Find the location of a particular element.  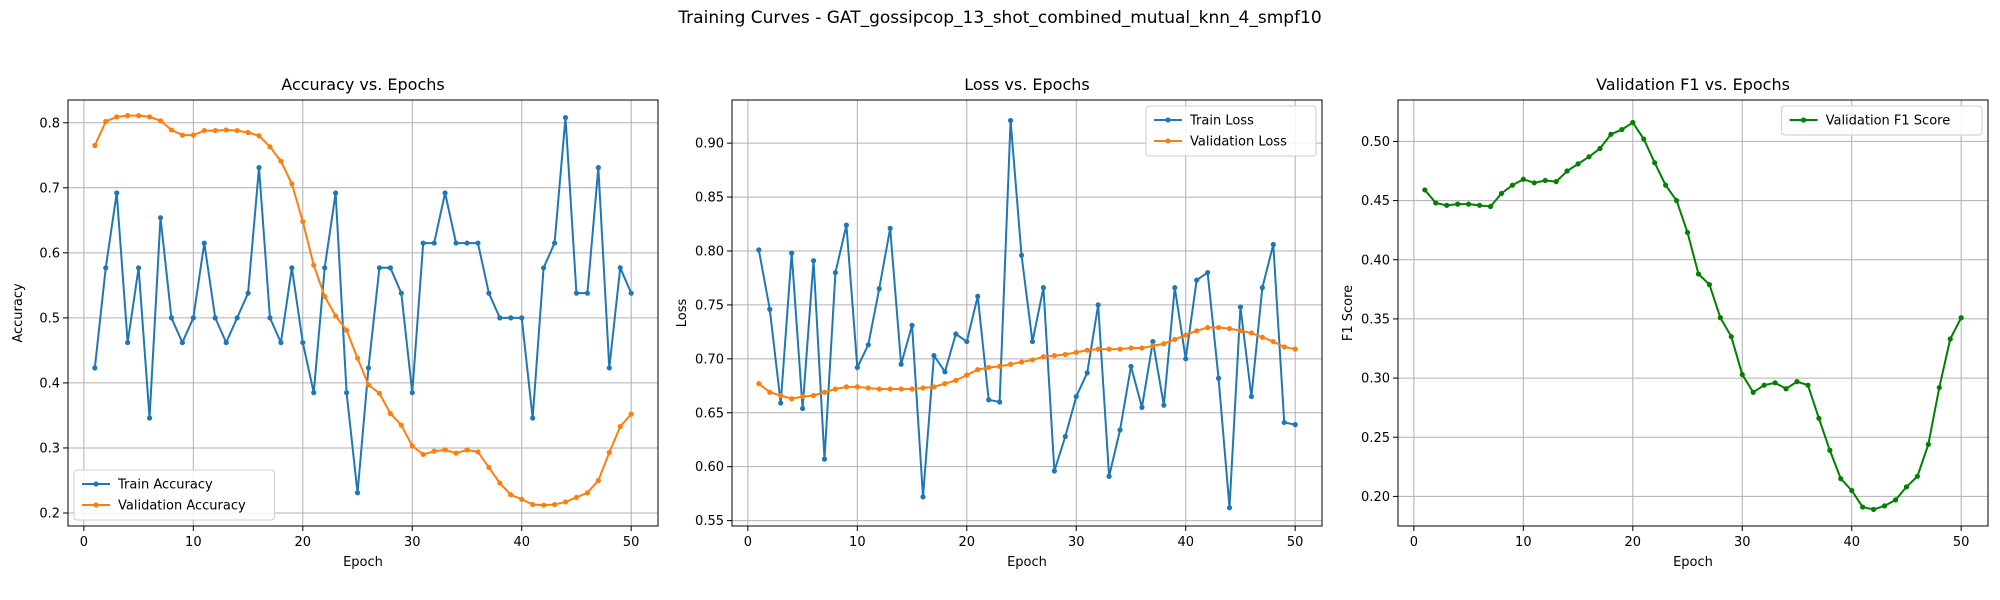

y-axis-label: Accuracy is located at coordinates (18, 313).